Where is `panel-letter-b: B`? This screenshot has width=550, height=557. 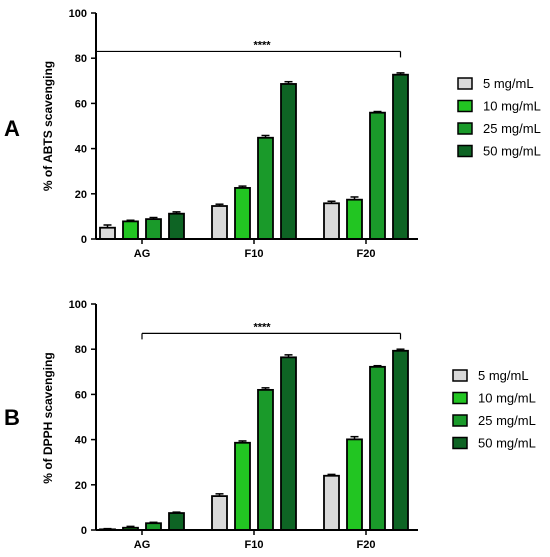 panel-letter-b: B is located at coordinates (12, 417).